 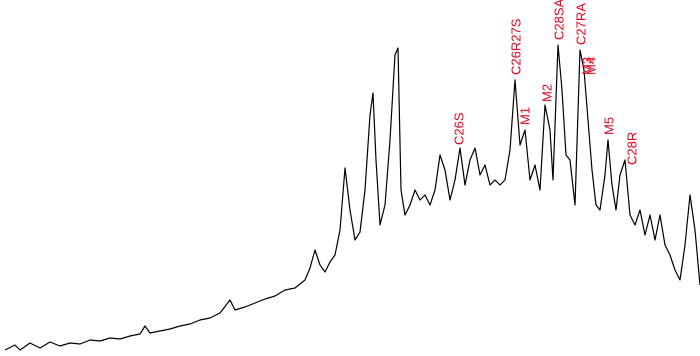 I want to click on peak-label: M1, so click(x=524, y=116).